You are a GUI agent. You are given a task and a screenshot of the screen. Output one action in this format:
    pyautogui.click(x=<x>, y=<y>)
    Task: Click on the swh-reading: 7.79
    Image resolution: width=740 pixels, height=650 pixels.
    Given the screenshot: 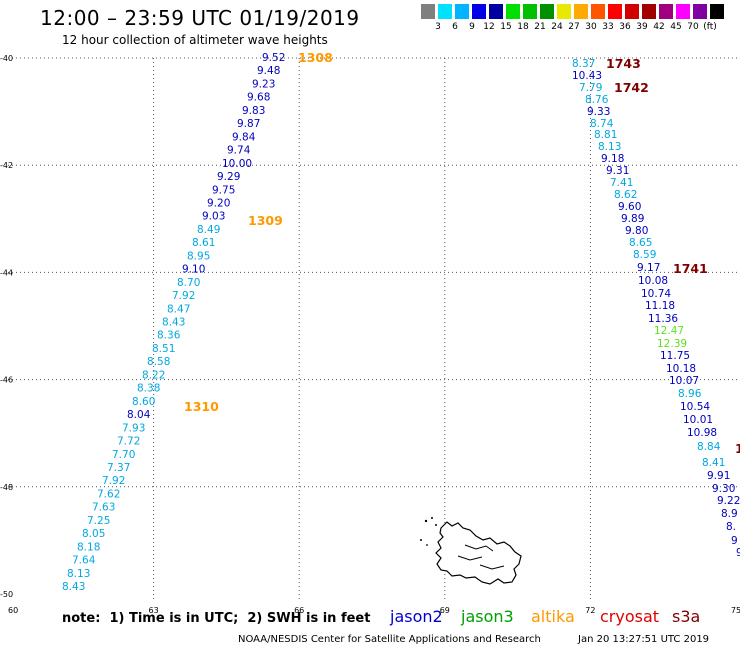 What is the action you would take?
    pyautogui.click(x=590, y=88)
    